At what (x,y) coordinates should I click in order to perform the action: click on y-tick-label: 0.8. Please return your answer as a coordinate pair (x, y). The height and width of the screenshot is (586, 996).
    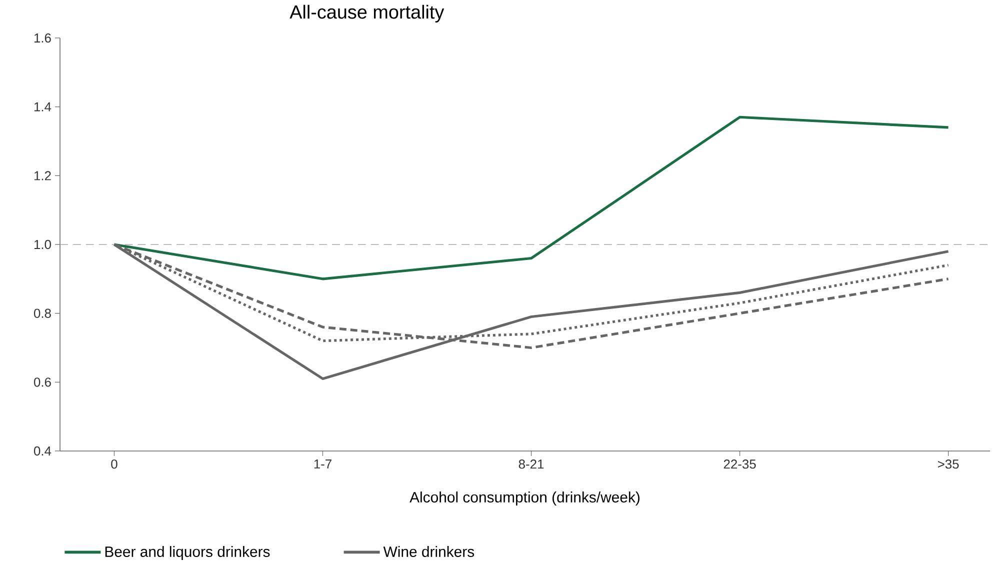
    Looking at the image, I should click on (42, 313).